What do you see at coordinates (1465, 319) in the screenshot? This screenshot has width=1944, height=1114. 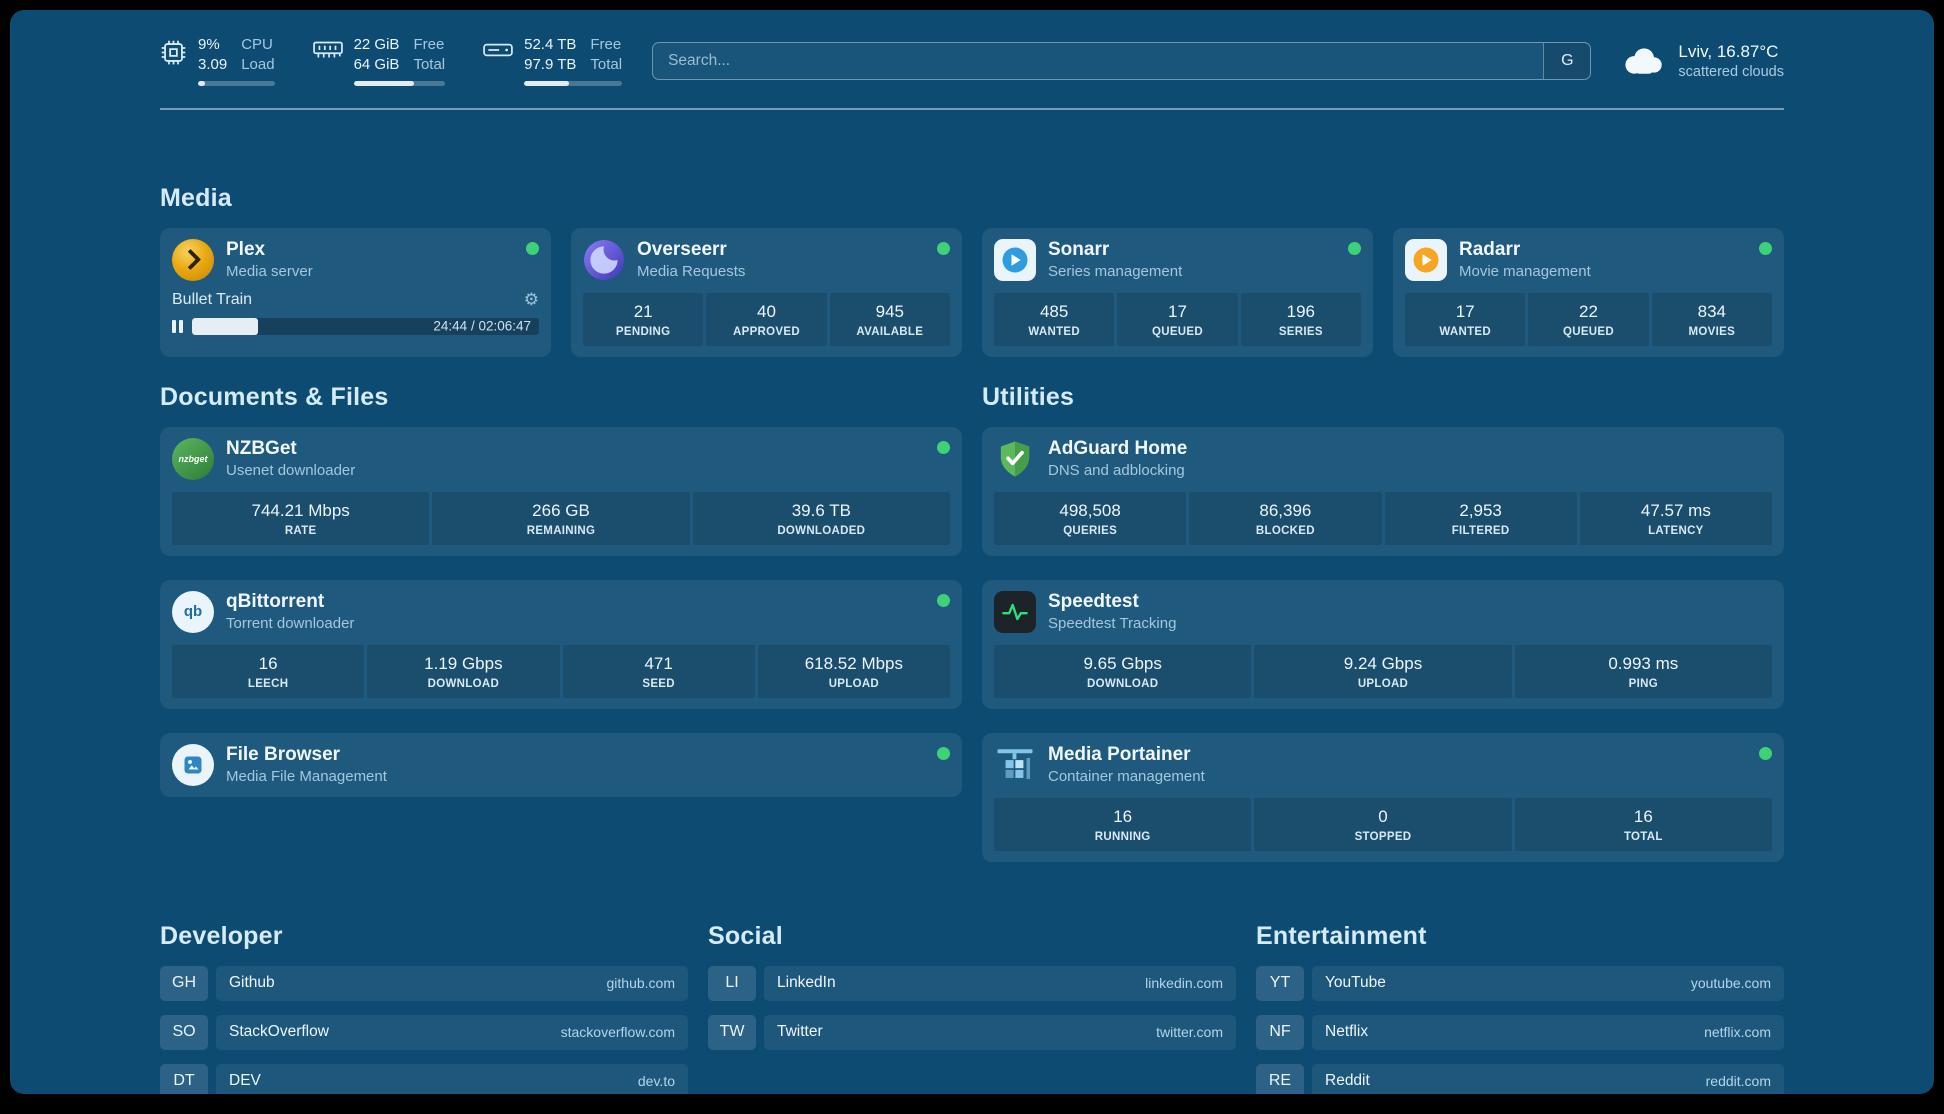 I see `stat-wanted: 17 WANTED` at bounding box center [1465, 319].